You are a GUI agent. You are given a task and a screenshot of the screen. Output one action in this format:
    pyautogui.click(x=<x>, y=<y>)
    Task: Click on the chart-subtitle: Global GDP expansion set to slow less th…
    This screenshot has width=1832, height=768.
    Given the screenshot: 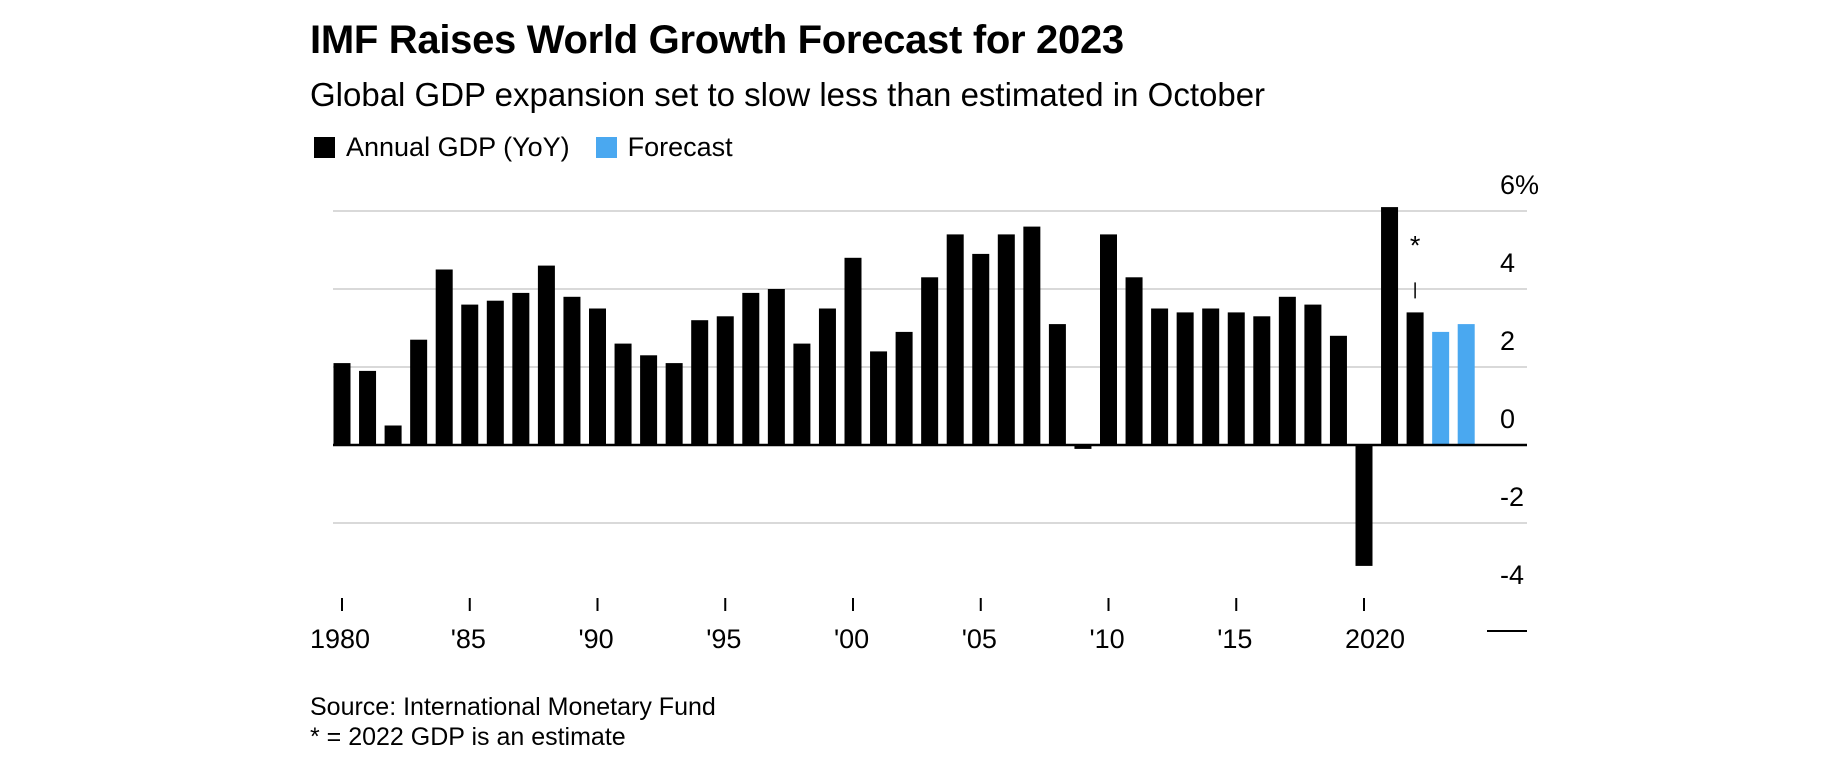 What is the action you would take?
    pyautogui.click(x=788, y=94)
    